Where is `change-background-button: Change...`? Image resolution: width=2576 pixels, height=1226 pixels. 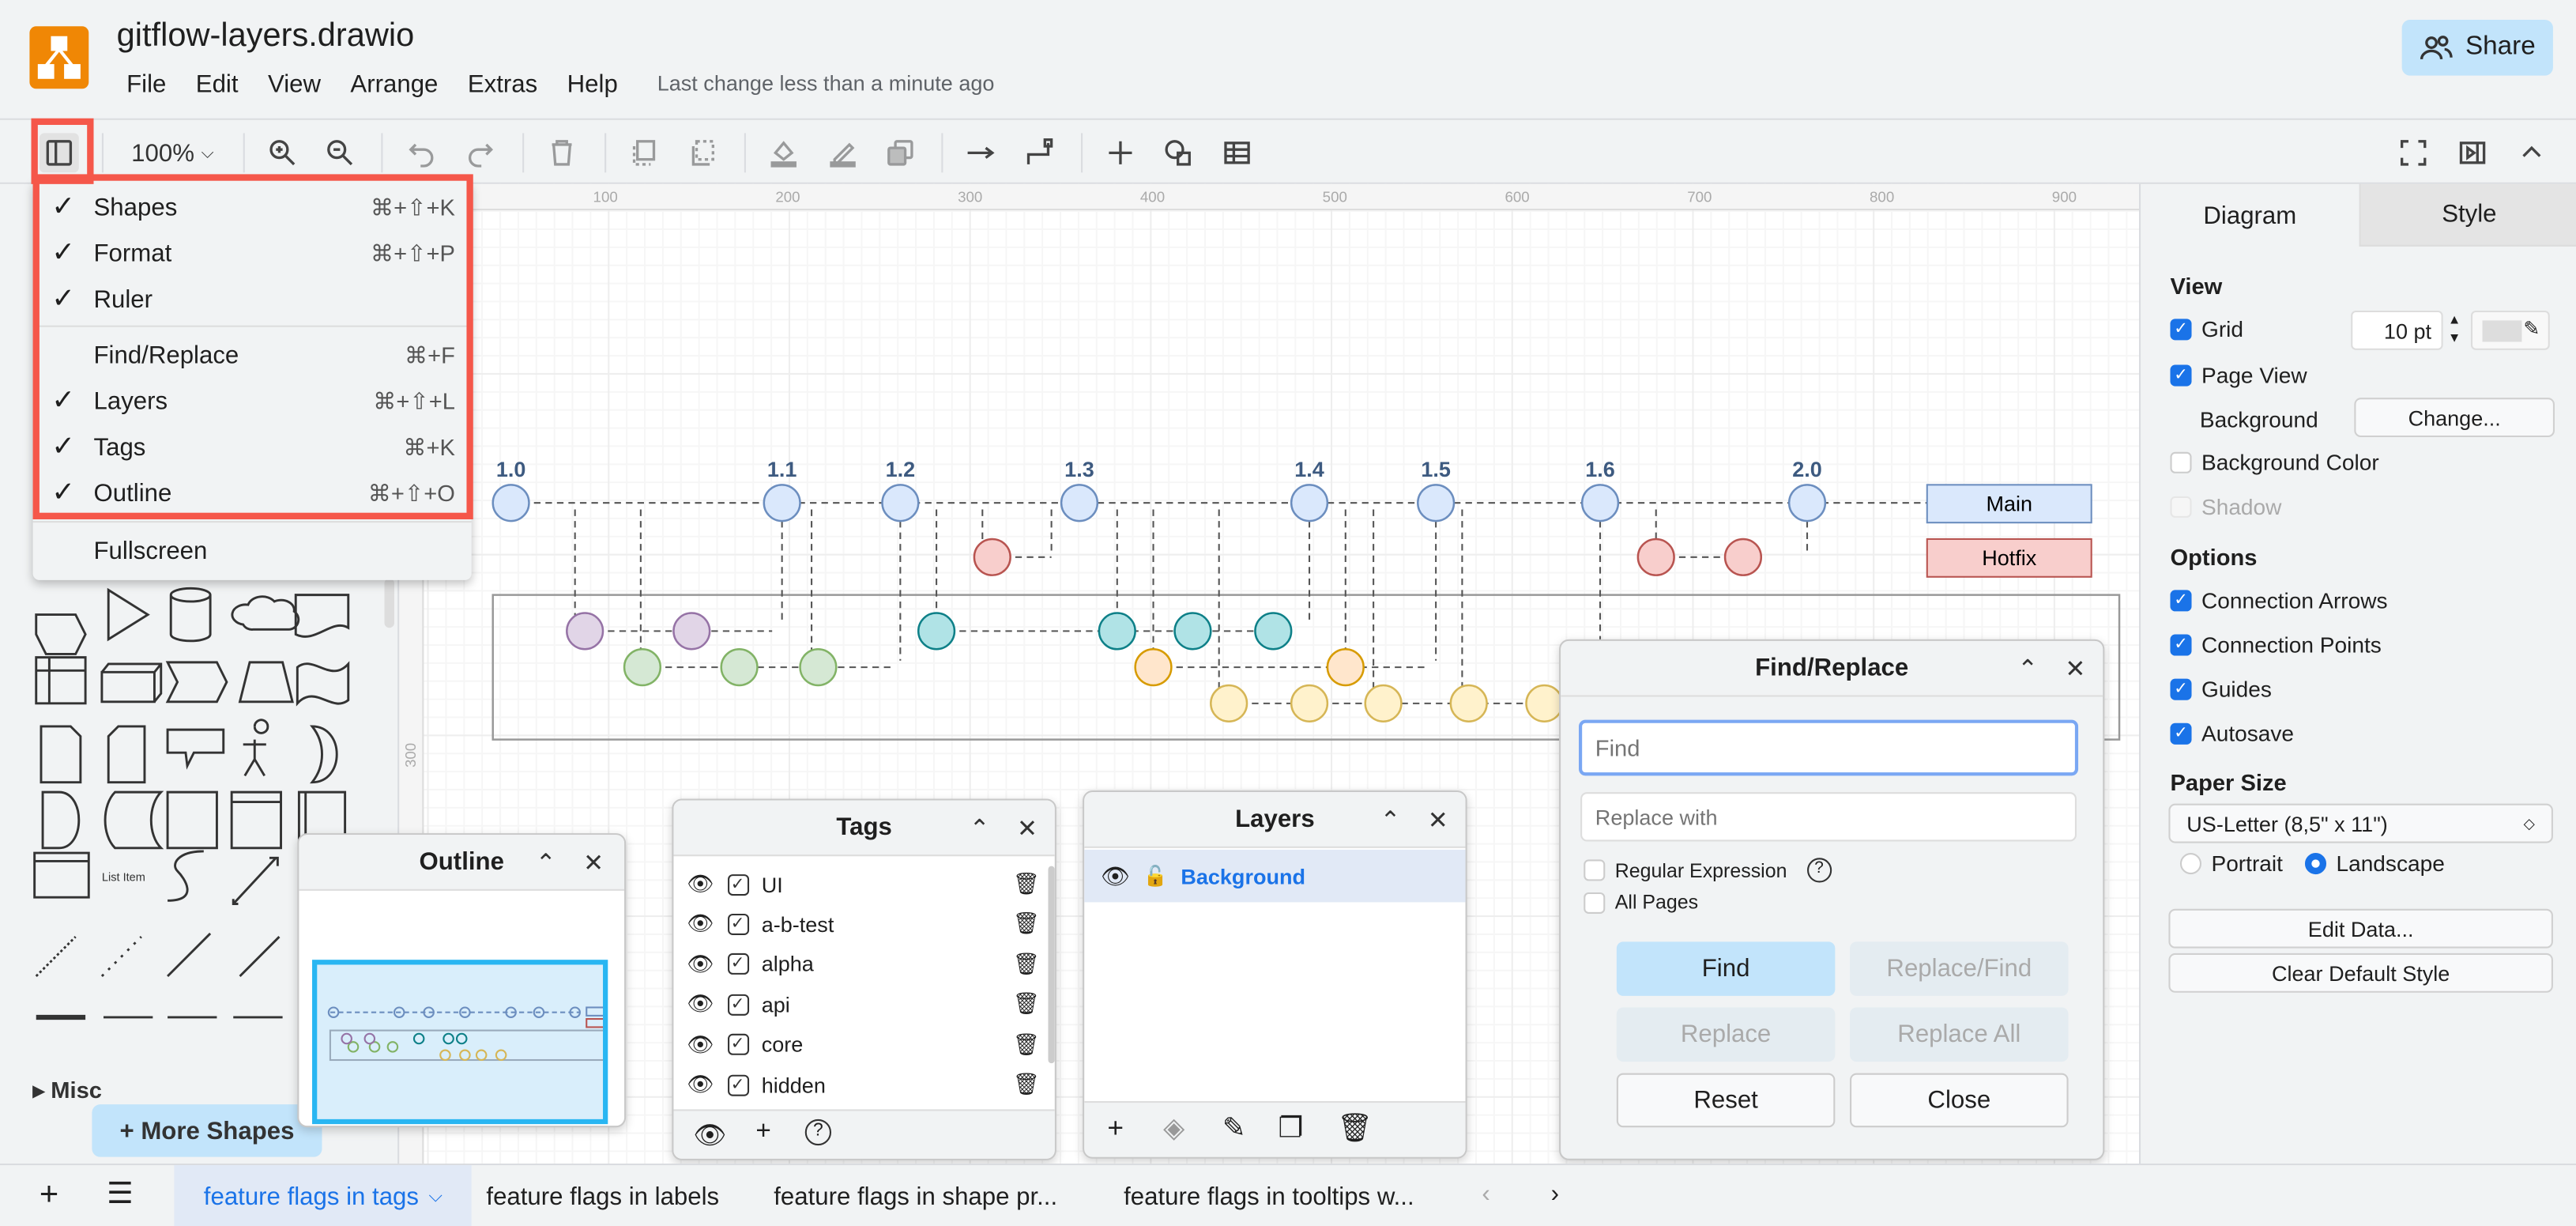 change-background-button: Change... is located at coordinates (2454, 418).